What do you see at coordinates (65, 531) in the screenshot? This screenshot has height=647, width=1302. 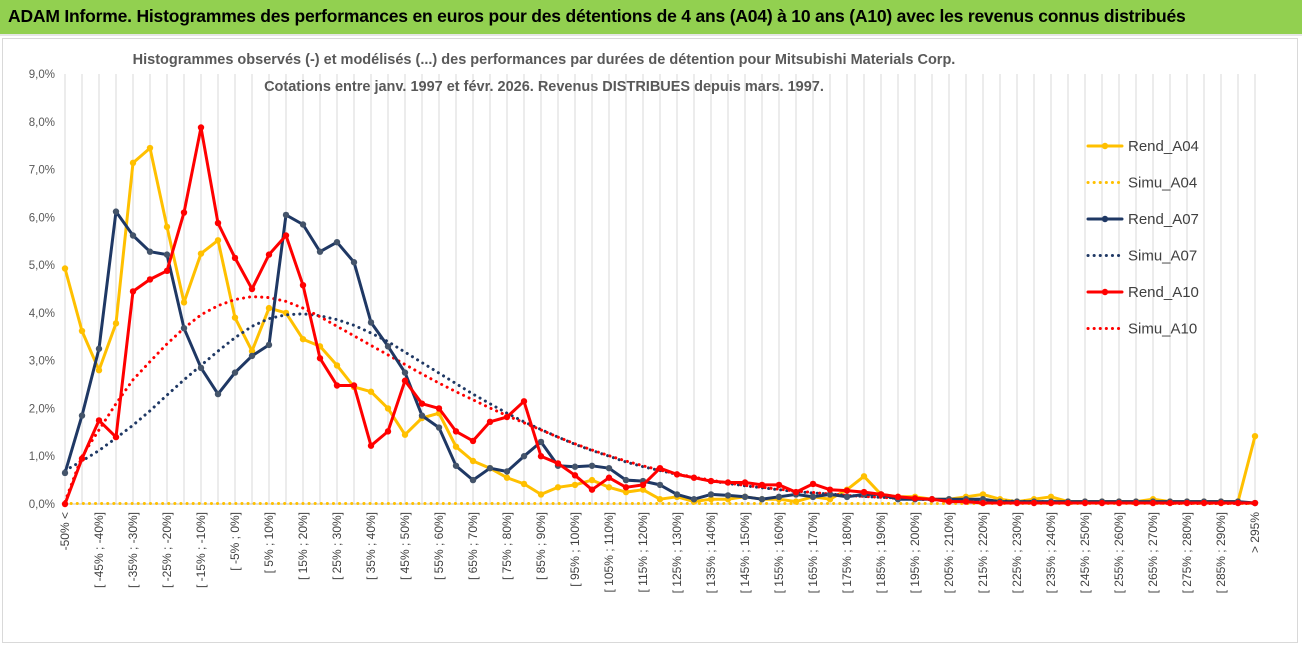 I see `x-tick-label: -50% <` at bounding box center [65, 531].